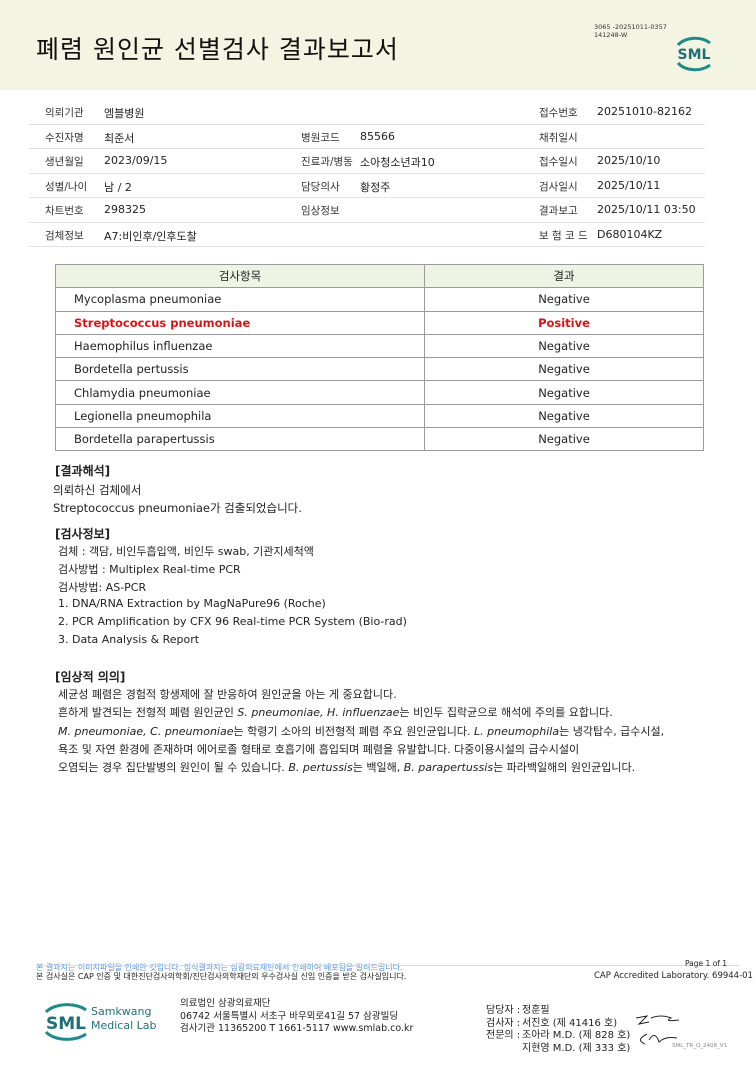  What do you see at coordinates (327, 162) in the screenshot?
I see `info-label: 진료과/병동` at bounding box center [327, 162].